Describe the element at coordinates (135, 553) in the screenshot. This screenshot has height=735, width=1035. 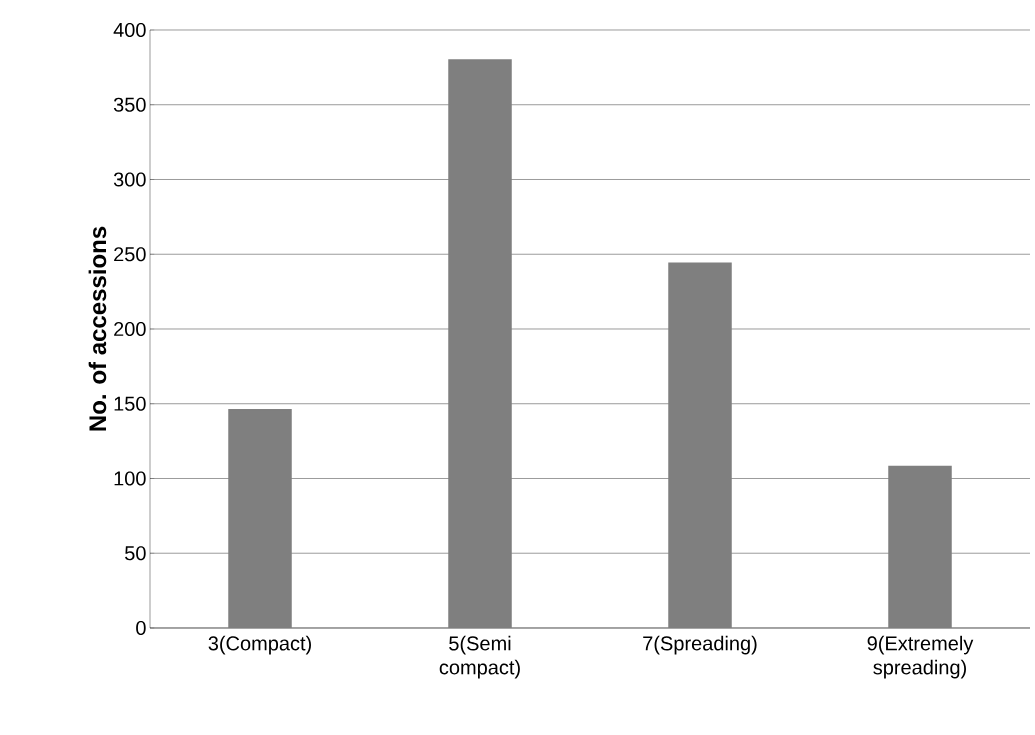
I see `y-tick-label: 50` at that location.